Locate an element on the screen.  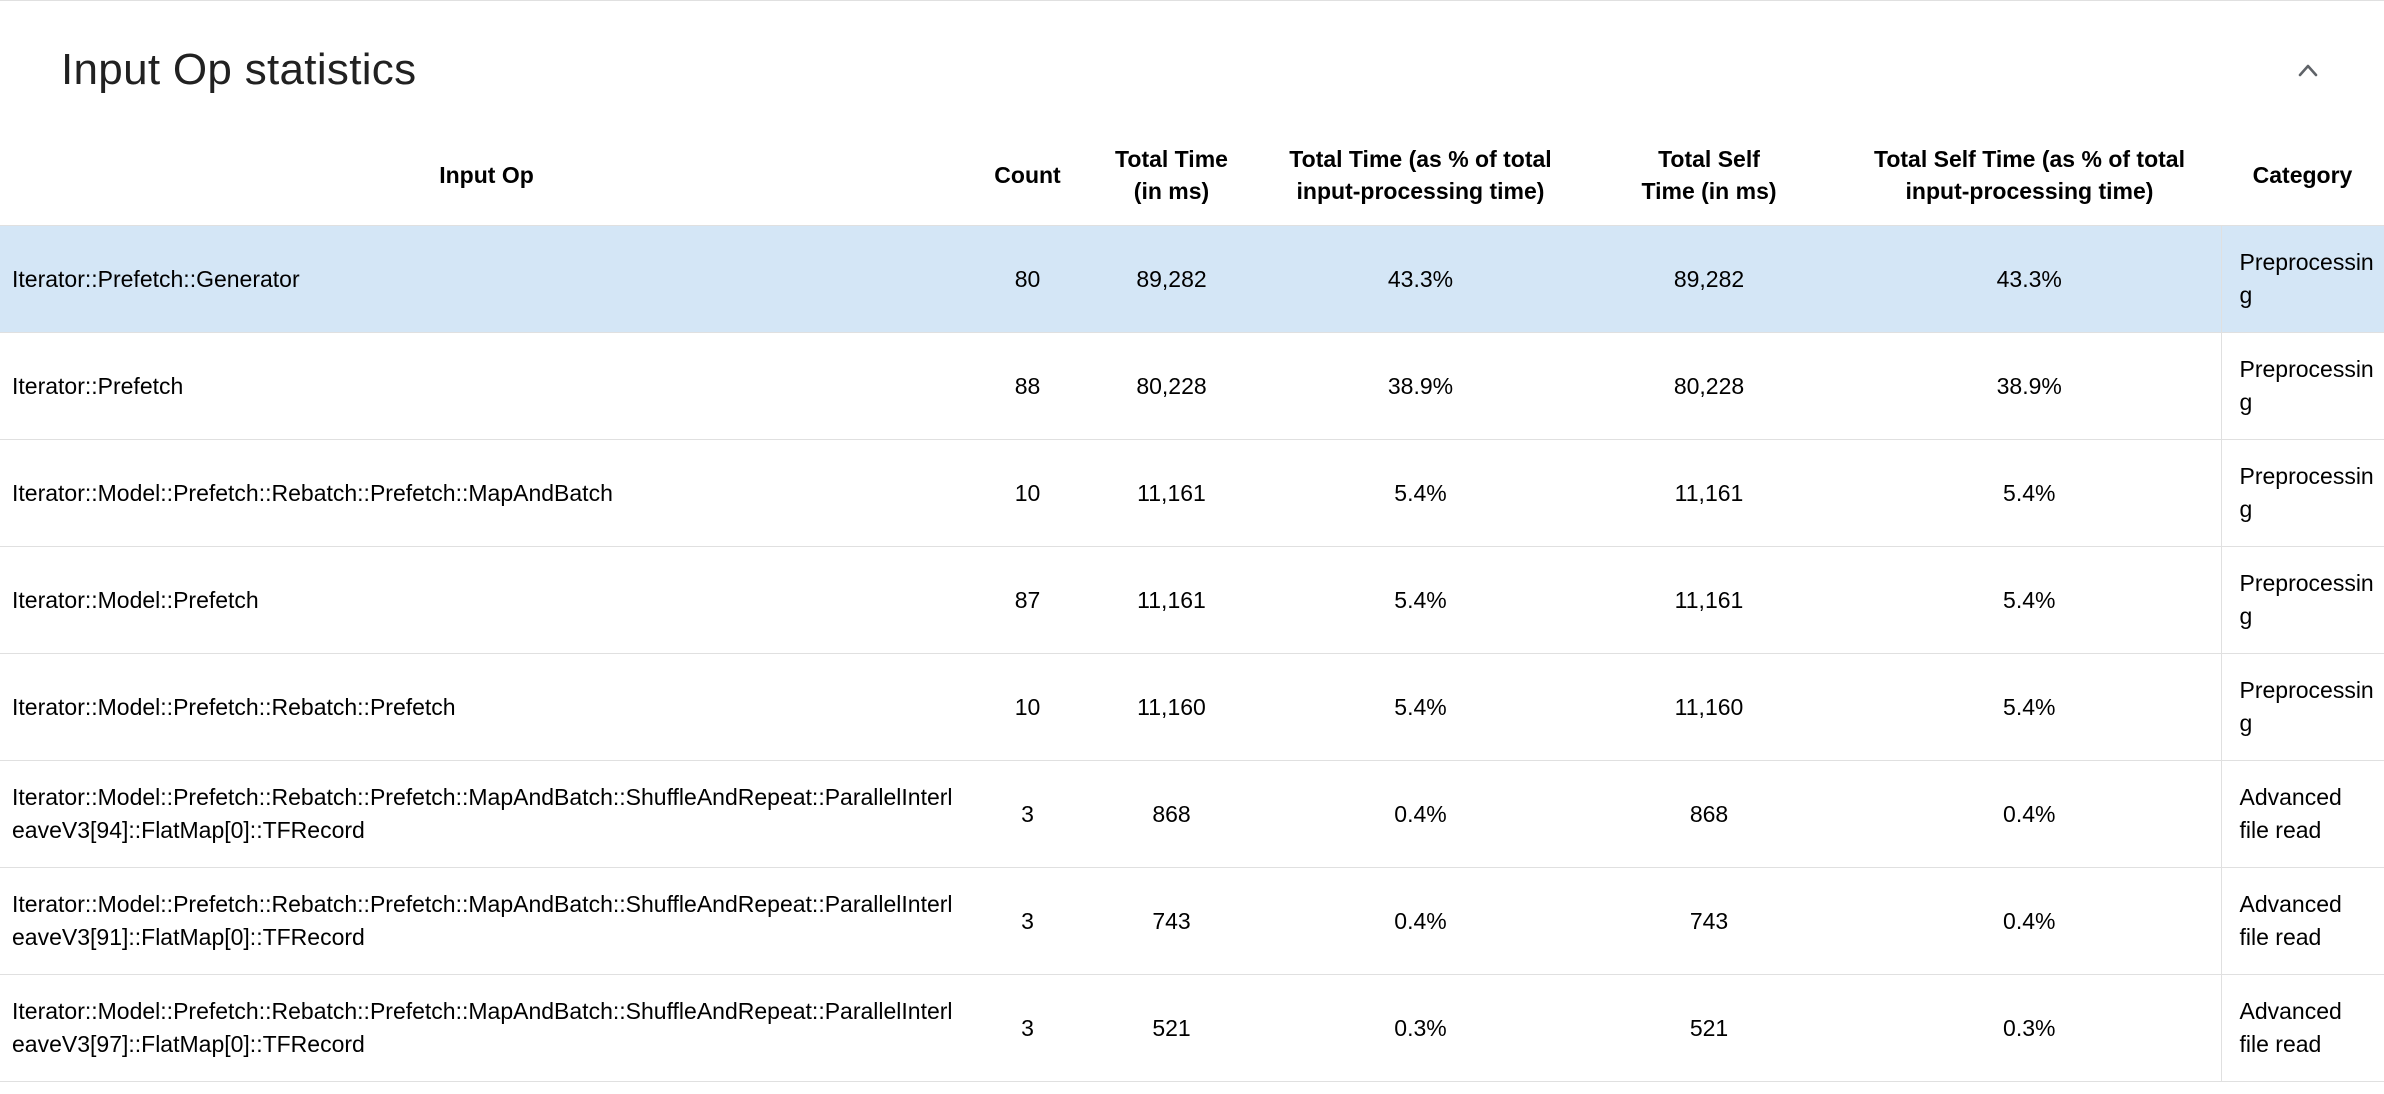
cell-input-op: Iterator::Model::Prefetch is located at coordinates (486, 600).